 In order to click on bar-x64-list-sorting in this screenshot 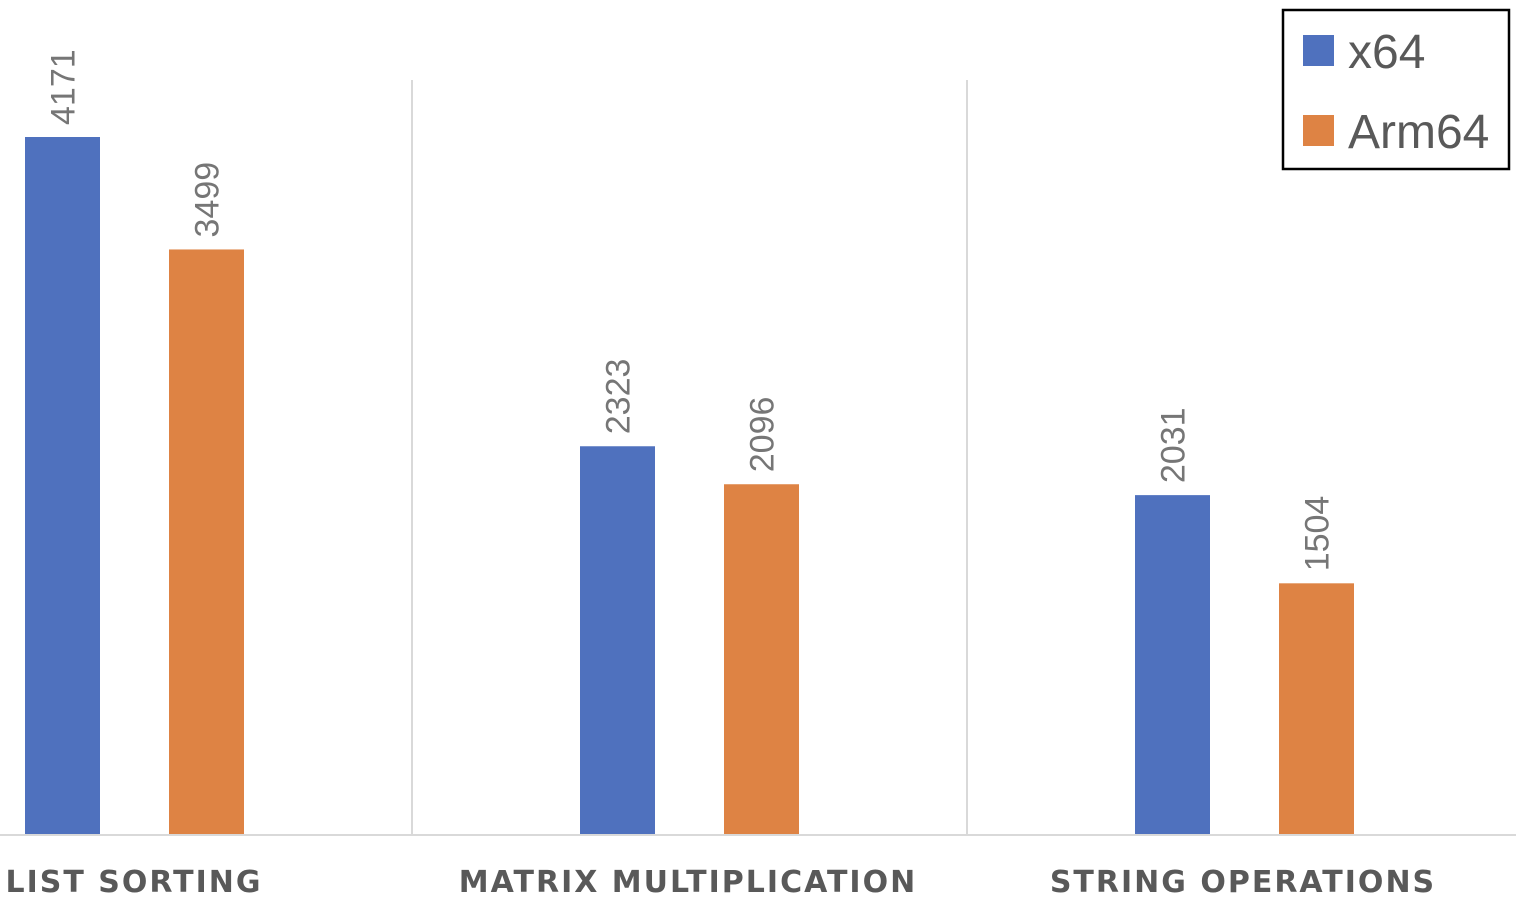, I will do `click(62, 486)`.